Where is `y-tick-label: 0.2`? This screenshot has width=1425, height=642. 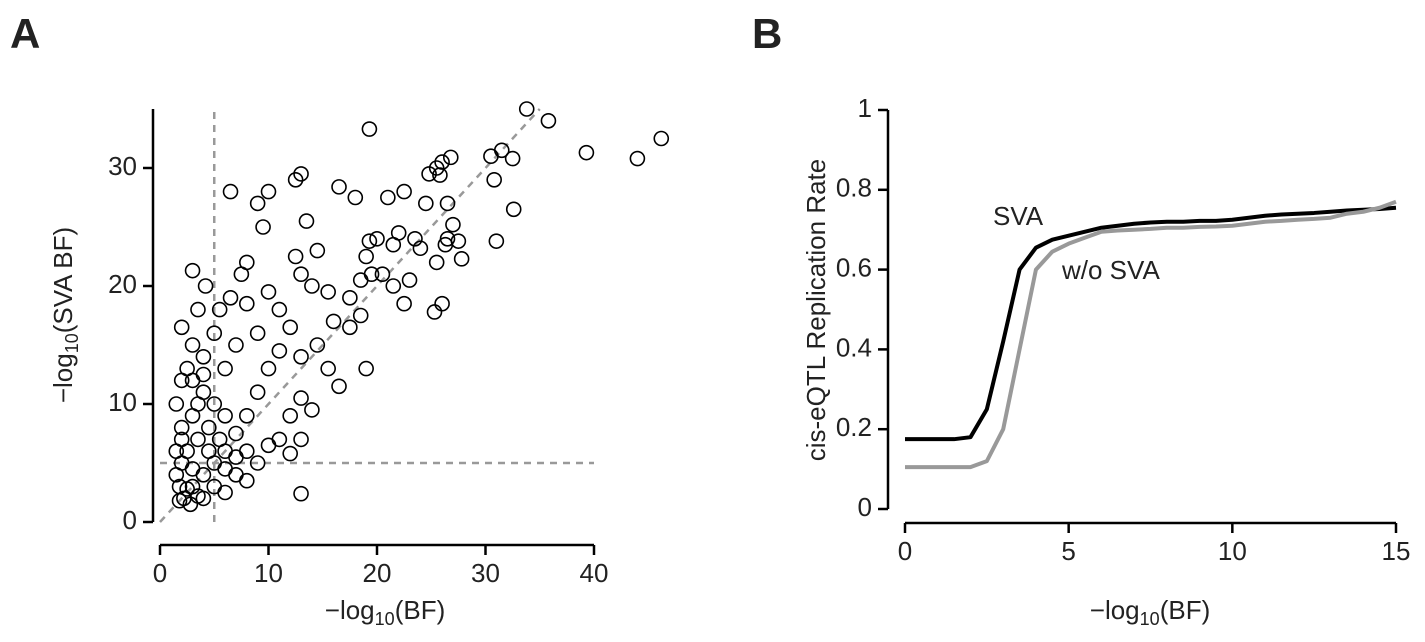 y-tick-label: 0.2 is located at coordinates (854, 427).